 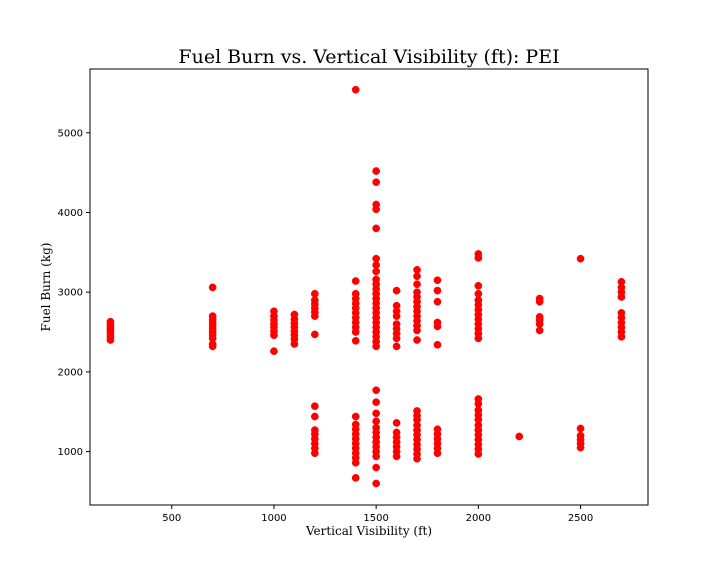 I want to click on x-tick-label: 2500, so click(x=580, y=518).